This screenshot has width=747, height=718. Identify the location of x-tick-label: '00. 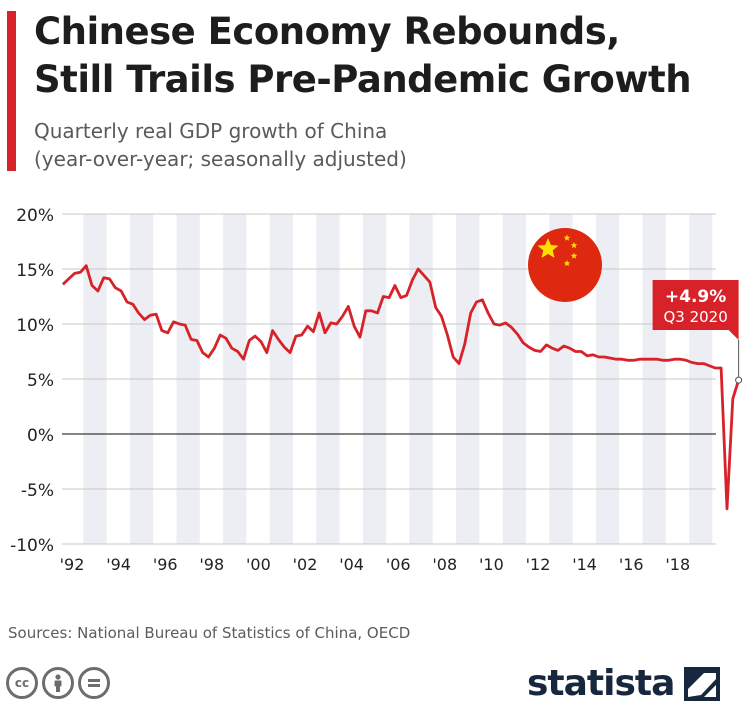
(258, 564).